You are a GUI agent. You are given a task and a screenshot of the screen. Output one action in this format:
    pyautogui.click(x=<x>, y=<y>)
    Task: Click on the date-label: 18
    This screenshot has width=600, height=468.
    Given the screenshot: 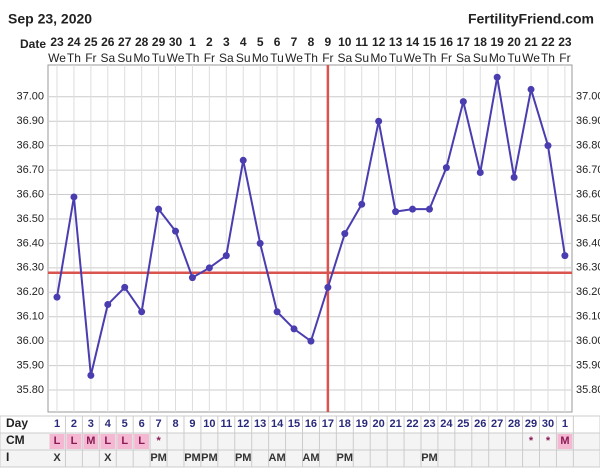 What is the action you would take?
    pyautogui.click(x=481, y=42)
    